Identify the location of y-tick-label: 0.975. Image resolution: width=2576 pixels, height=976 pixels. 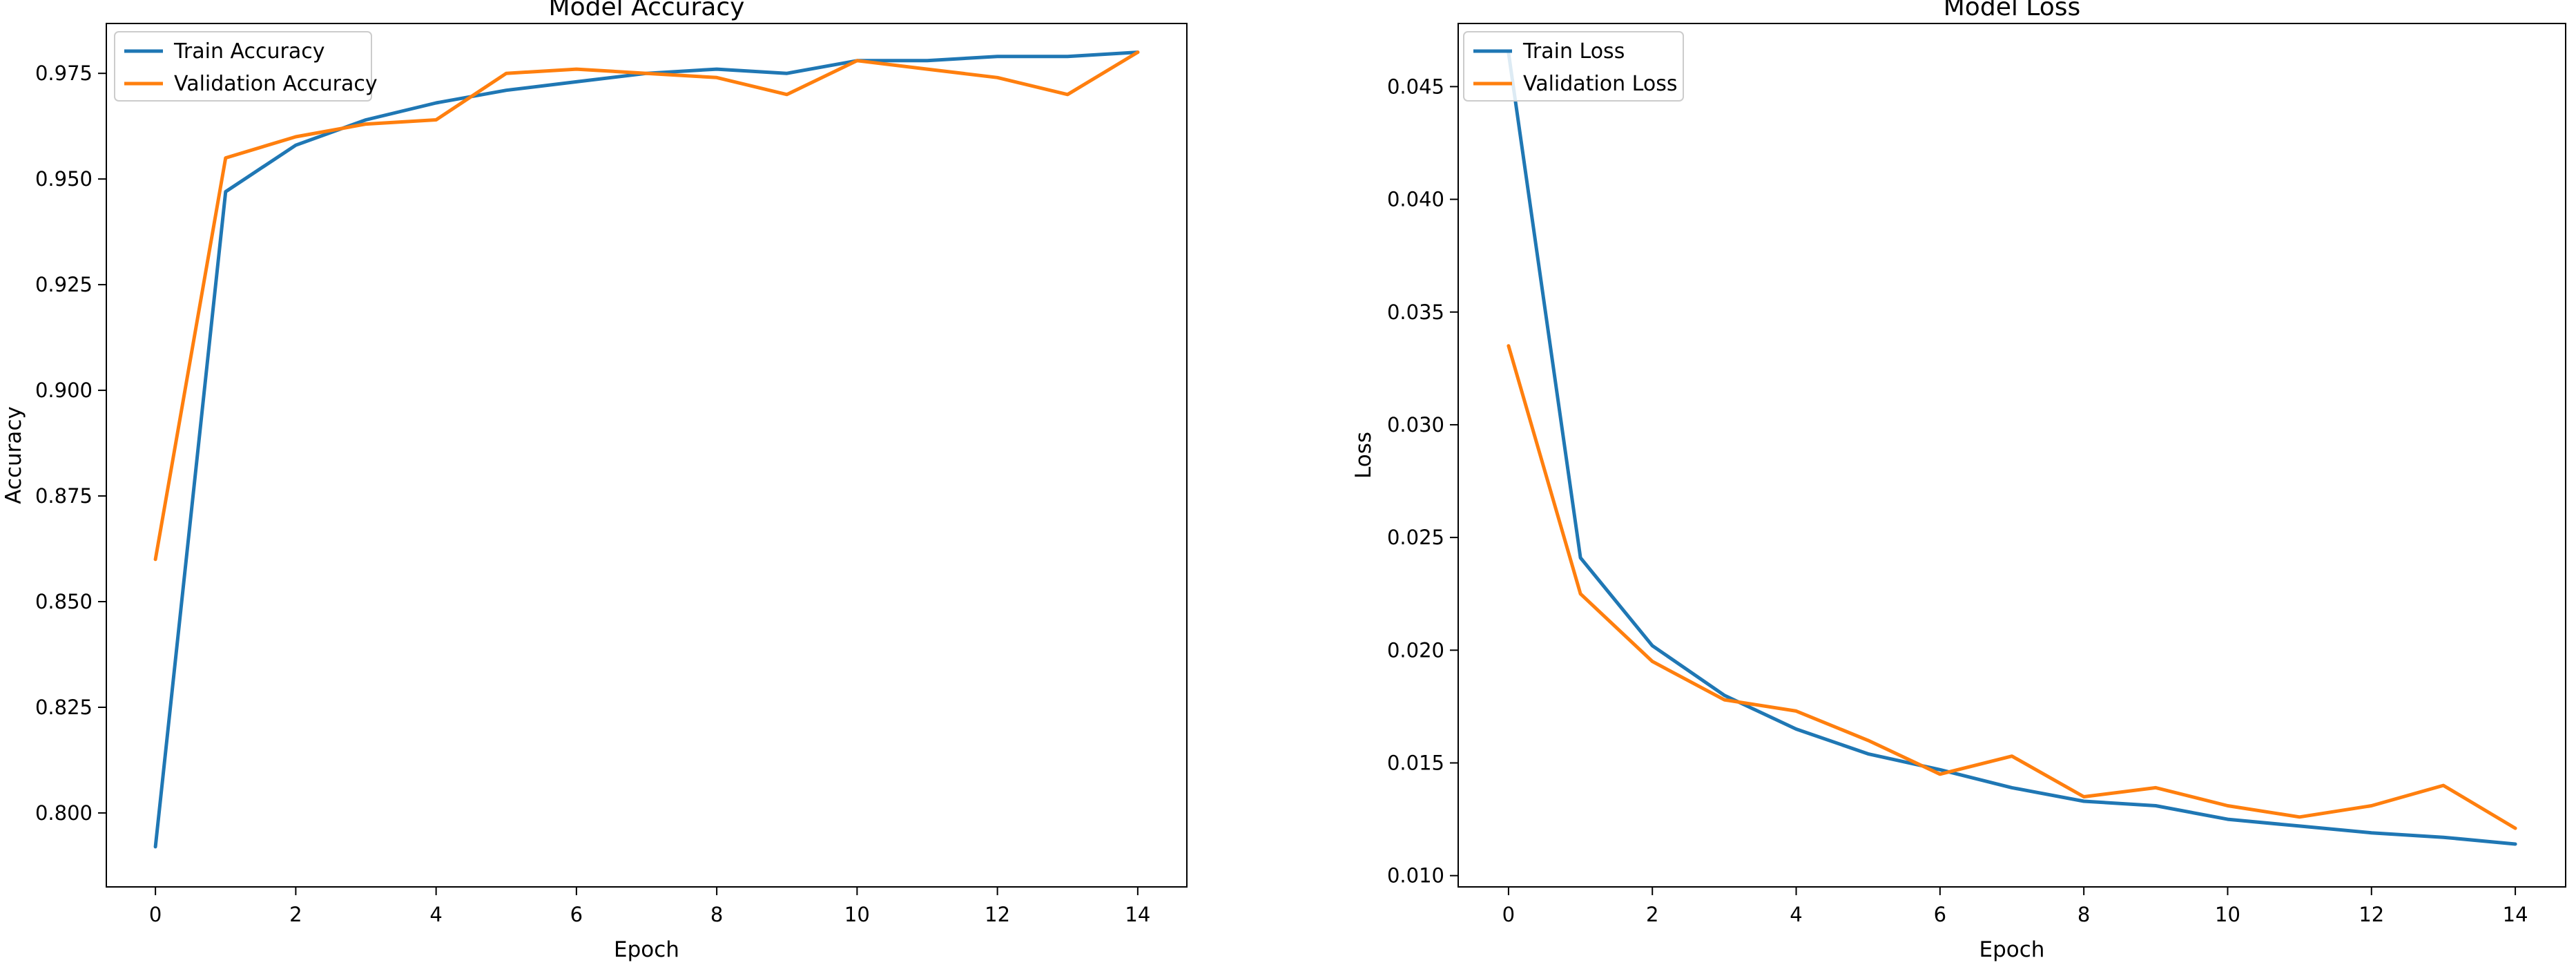
(64, 73).